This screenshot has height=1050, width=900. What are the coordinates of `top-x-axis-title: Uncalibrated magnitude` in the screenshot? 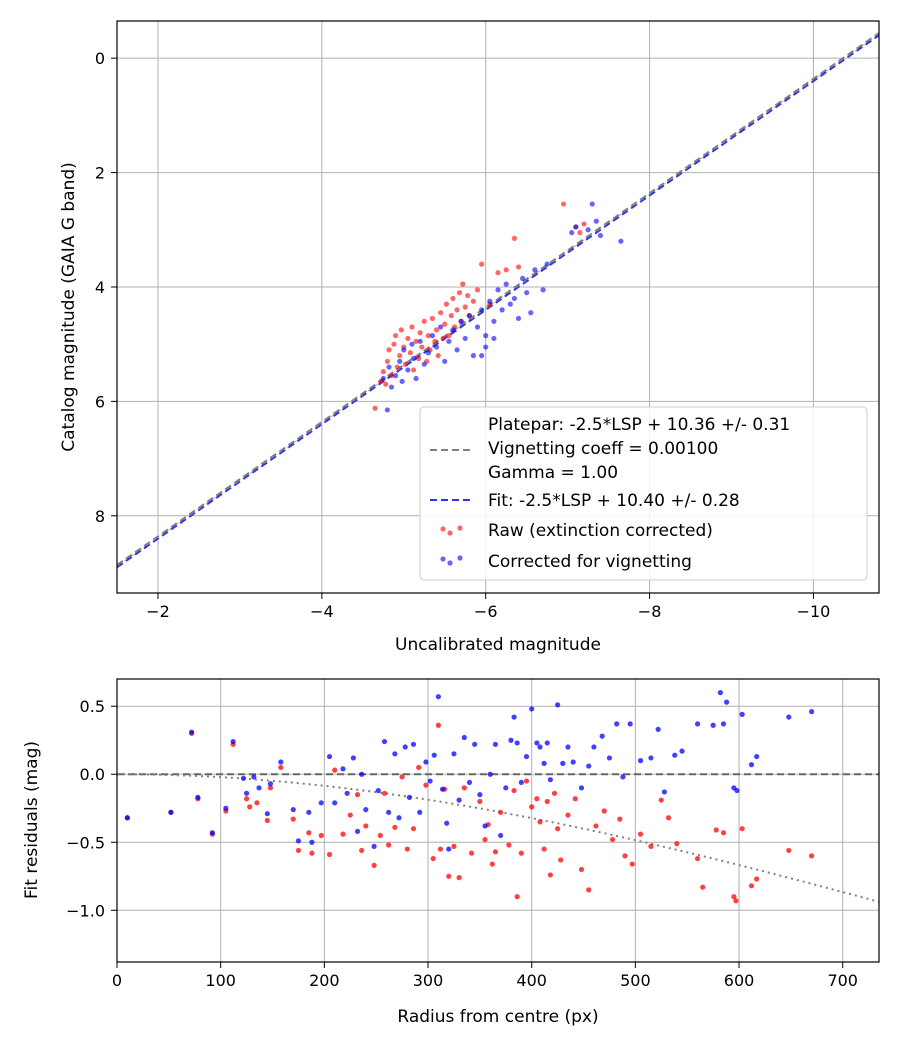 It's located at (498, 645).